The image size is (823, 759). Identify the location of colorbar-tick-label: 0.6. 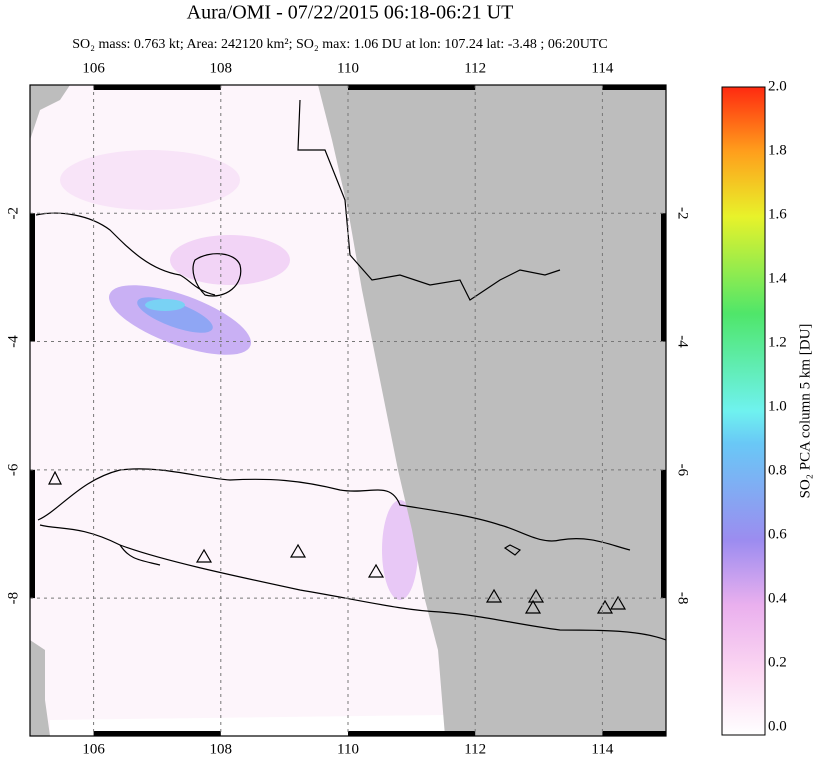
(777, 534).